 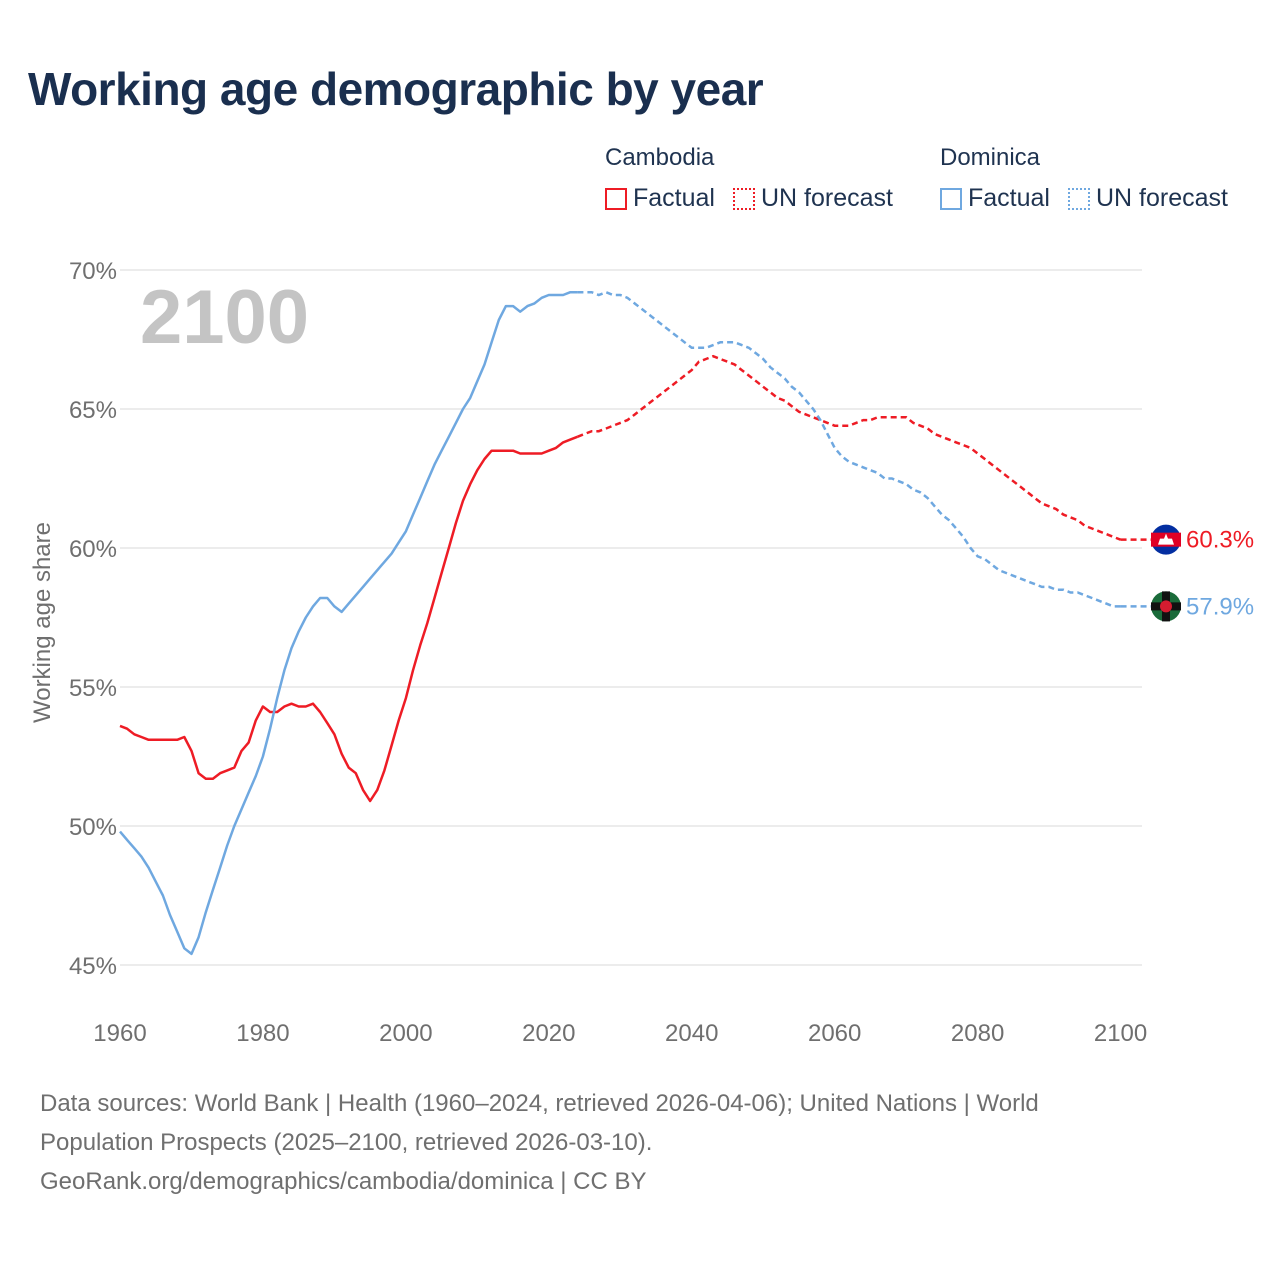 What do you see at coordinates (834, 1033) in the screenshot?
I see `x-tick-label: 2060` at bounding box center [834, 1033].